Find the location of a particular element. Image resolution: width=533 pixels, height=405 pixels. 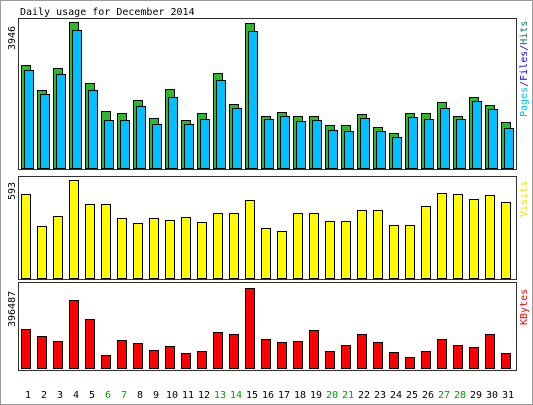

chart-title: Daily usage for December 2014 is located at coordinates (107, 12).